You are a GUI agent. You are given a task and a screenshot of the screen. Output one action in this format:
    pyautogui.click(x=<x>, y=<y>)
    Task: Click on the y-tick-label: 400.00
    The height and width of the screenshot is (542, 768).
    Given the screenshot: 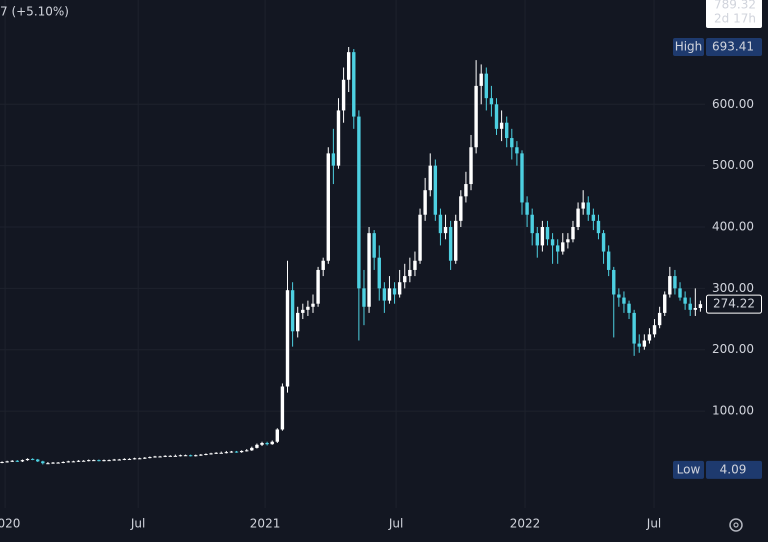 What is the action you would take?
    pyautogui.click(x=733, y=227)
    